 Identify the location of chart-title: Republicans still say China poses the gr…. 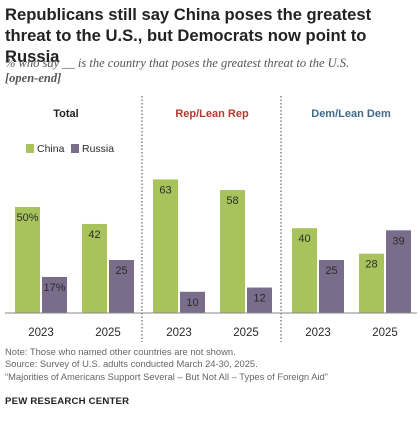
(188, 35).